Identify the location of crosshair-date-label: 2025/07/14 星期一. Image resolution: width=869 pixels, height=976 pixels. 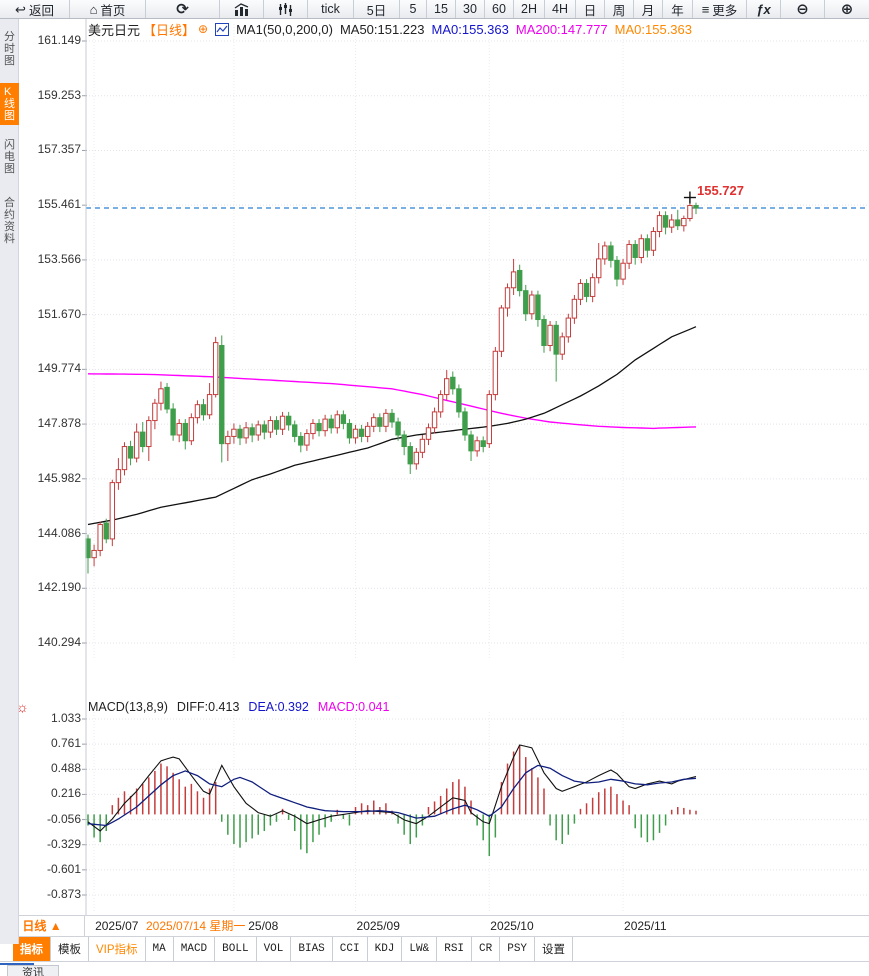
(196, 926).